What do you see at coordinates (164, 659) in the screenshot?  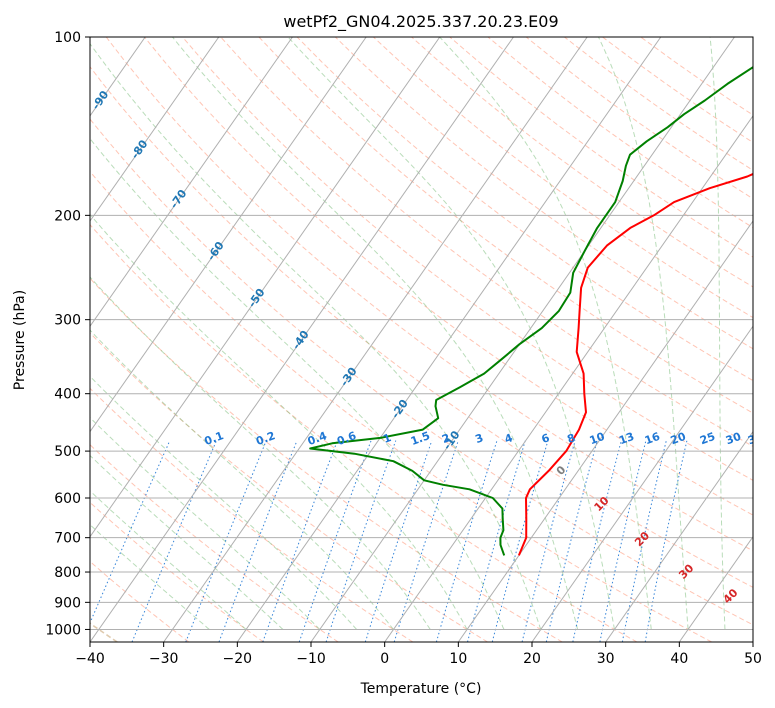 I see `x-tick-label: −30` at bounding box center [164, 659].